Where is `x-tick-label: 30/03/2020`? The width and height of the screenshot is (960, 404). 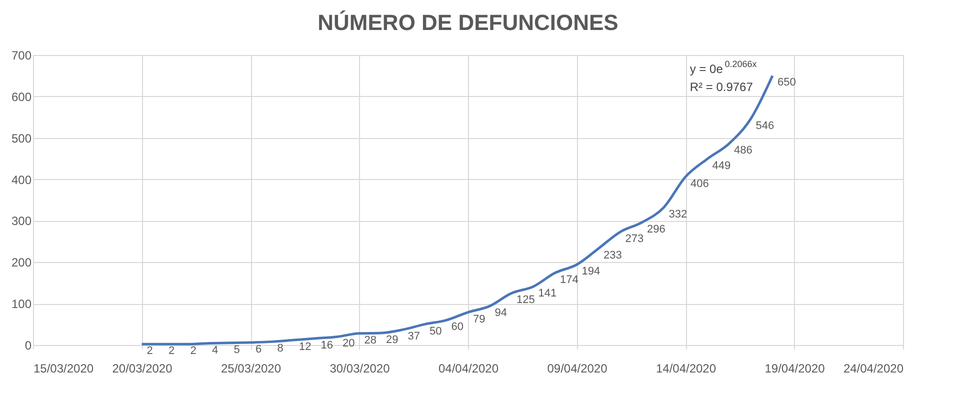
x-tick-label: 30/03/2020 is located at coordinates (360, 369).